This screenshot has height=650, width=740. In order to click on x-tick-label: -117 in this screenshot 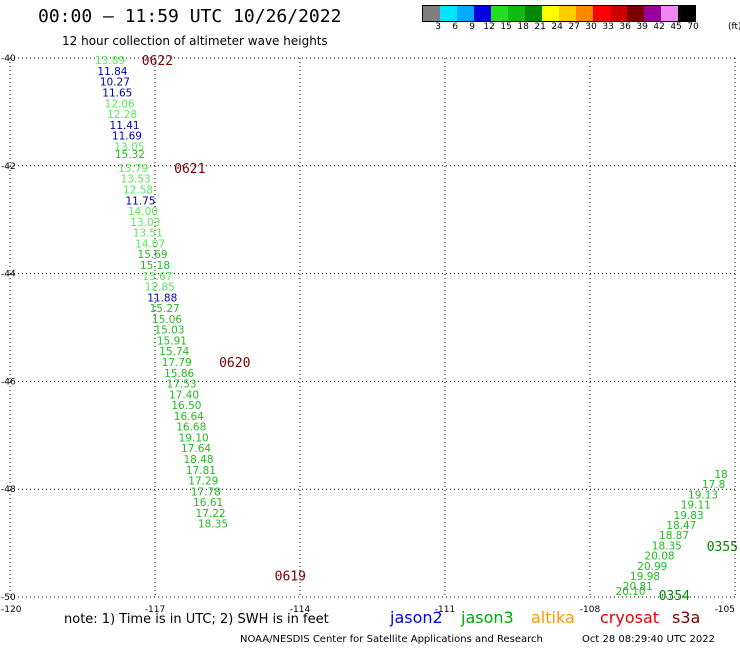, I will do `click(155, 610)`.